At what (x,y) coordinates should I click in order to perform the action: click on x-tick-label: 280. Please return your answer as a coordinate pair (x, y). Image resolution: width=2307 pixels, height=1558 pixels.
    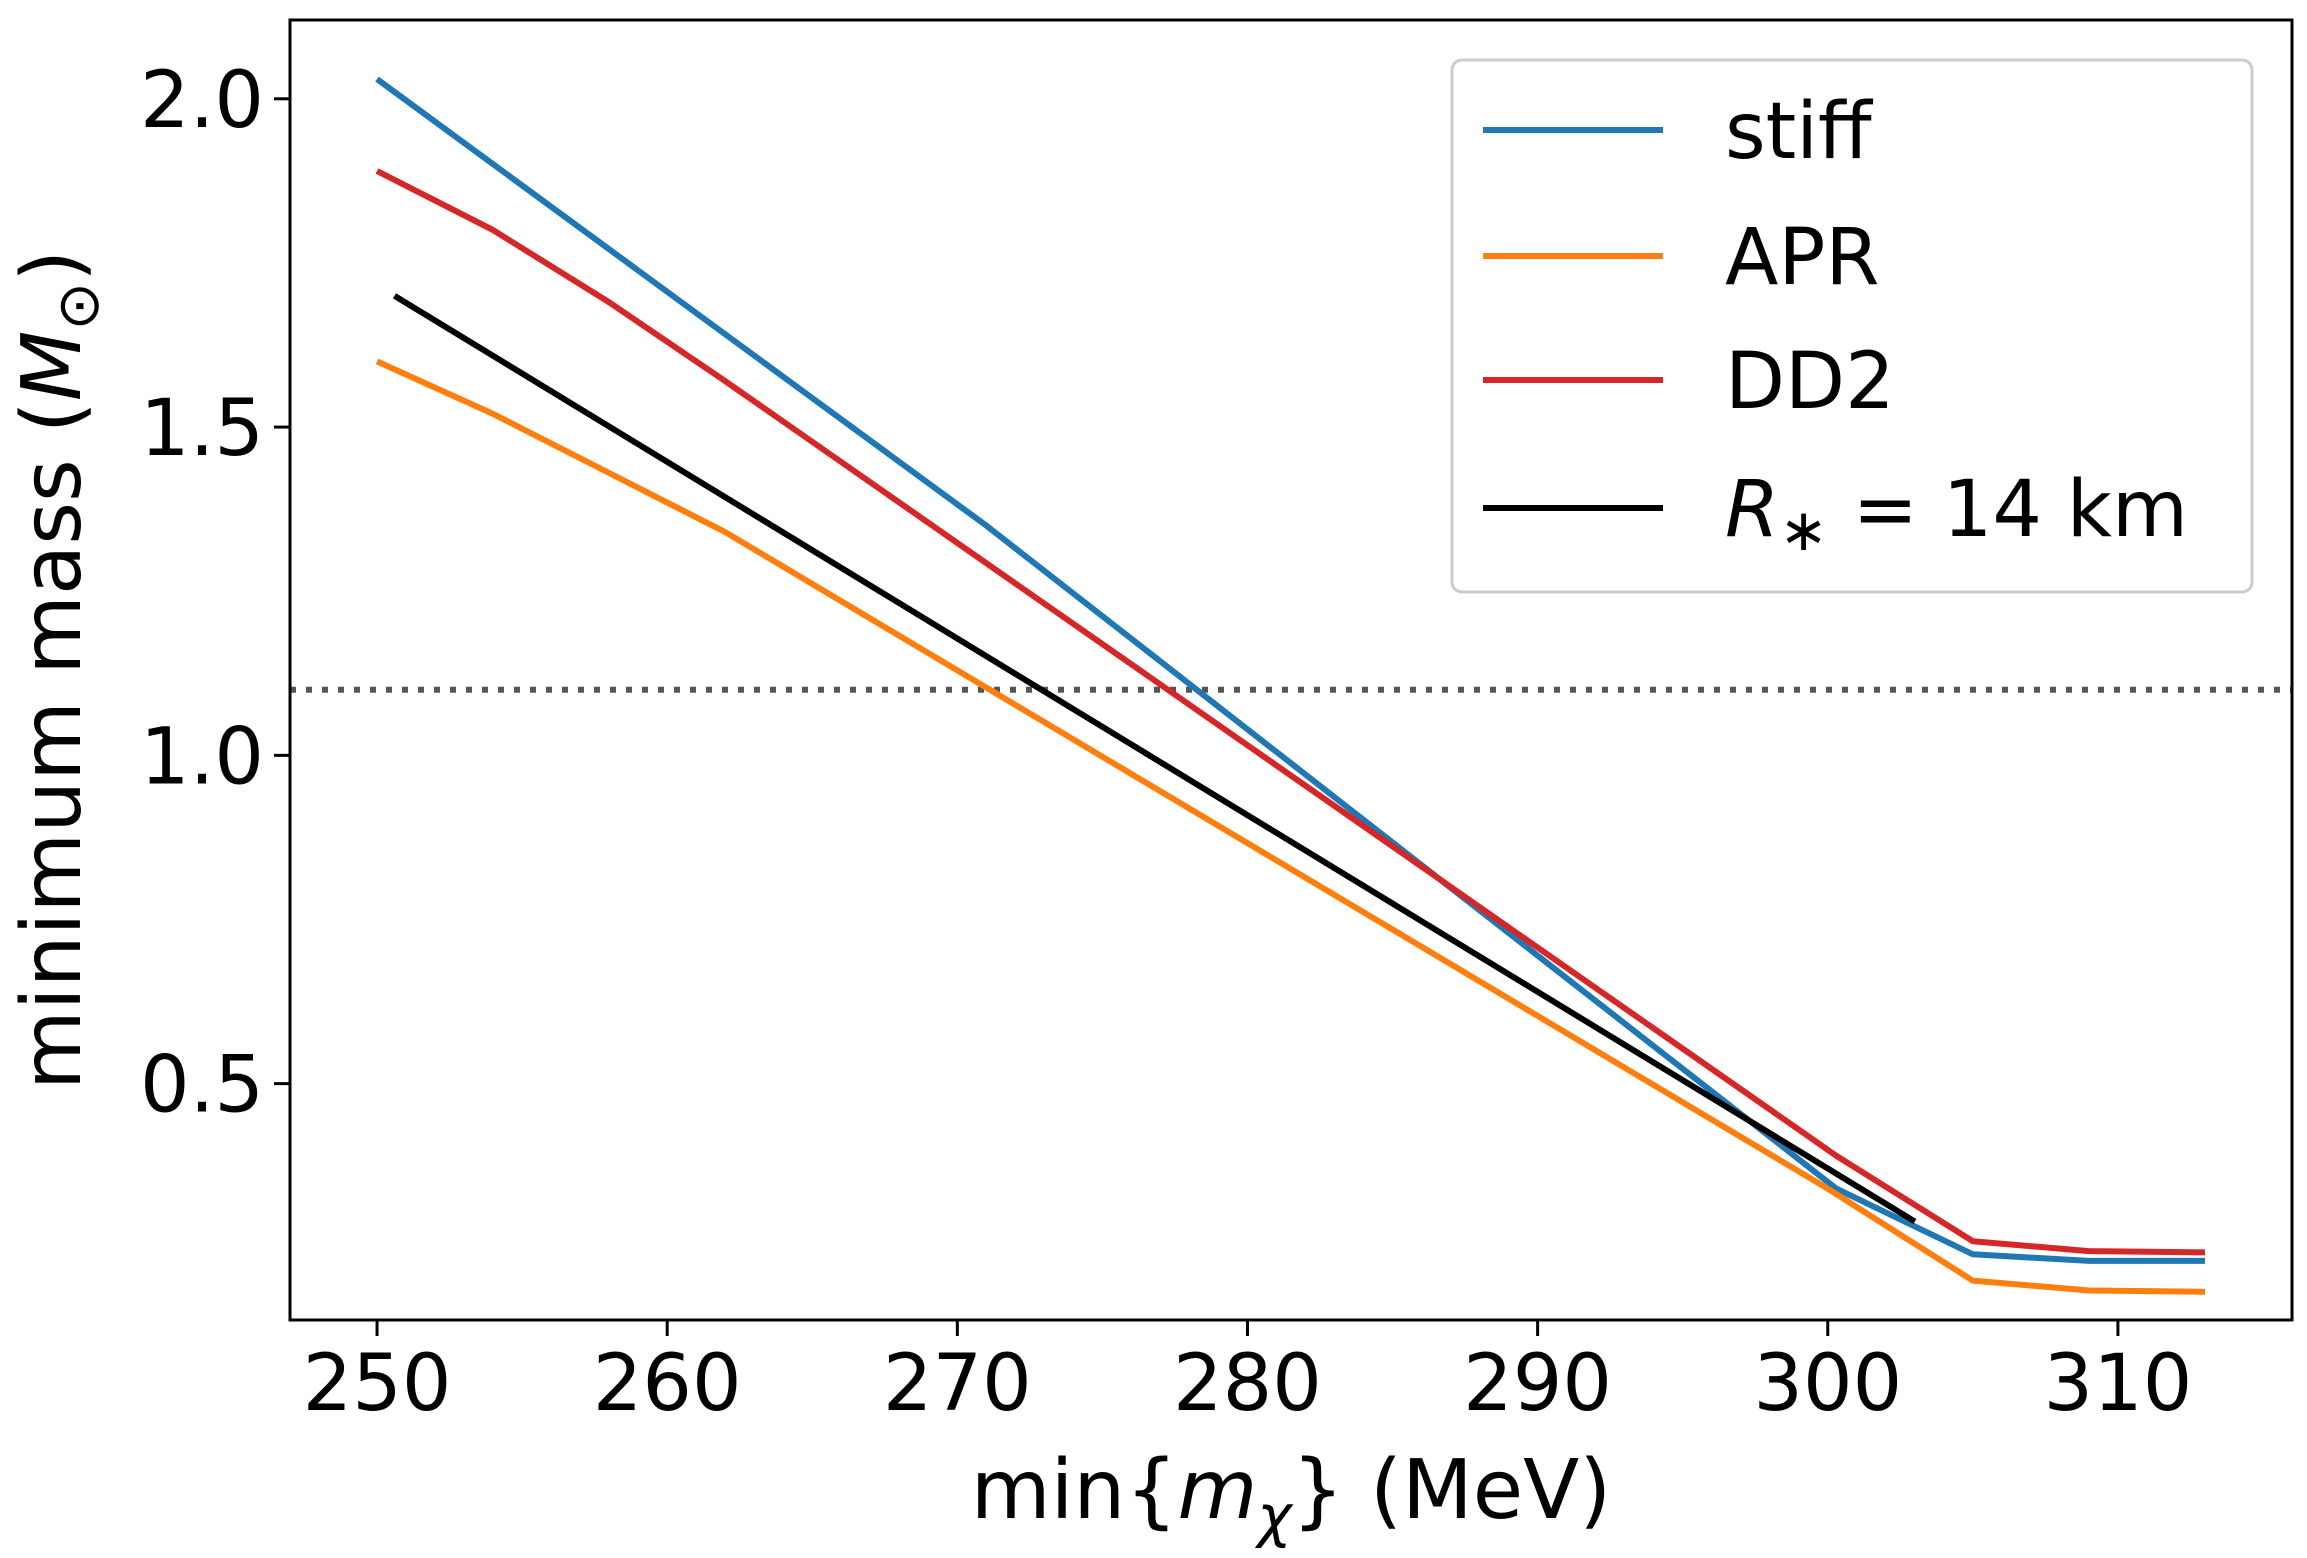
    Looking at the image, I should click on (1247, 1384).